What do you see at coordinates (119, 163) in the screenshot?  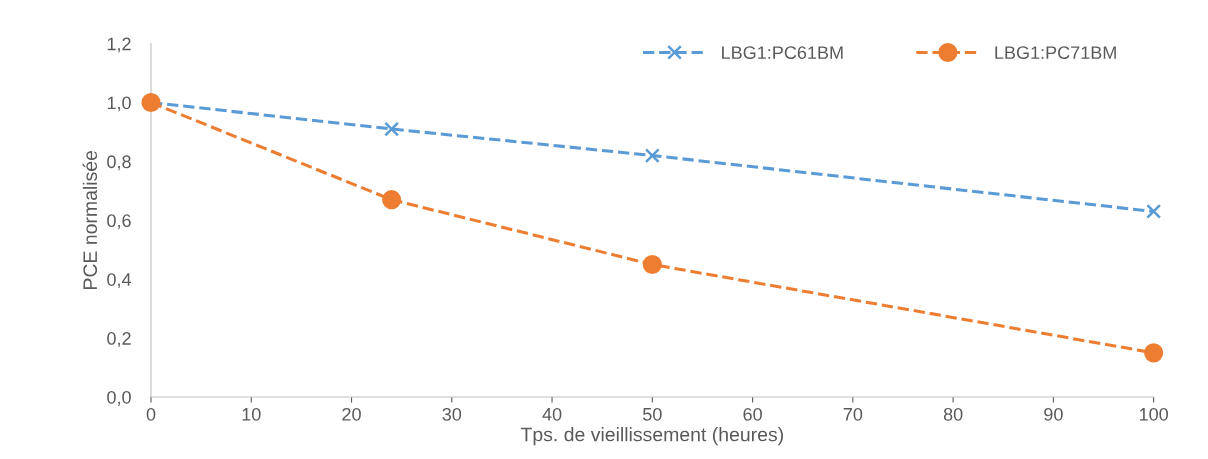 I see `y-tick-label: 0,8` at bounding box center [119, 163].